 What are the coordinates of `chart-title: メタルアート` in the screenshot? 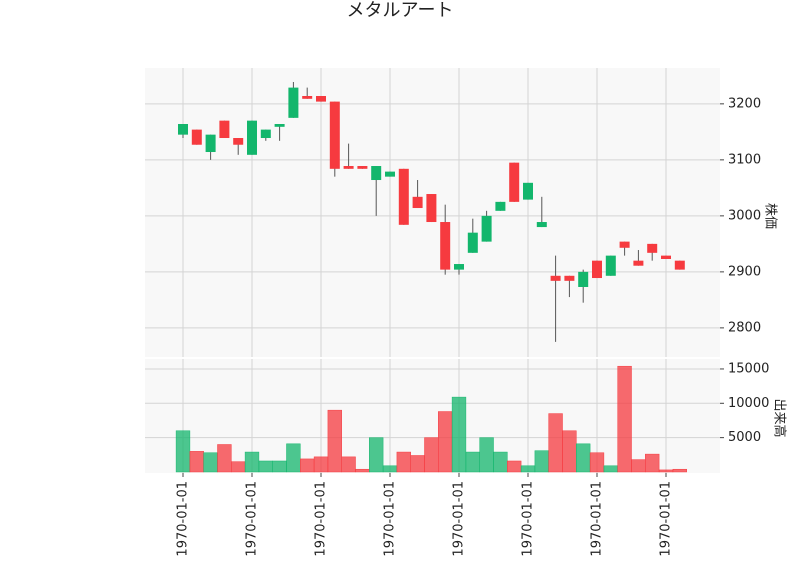 It's located at (400, 10).